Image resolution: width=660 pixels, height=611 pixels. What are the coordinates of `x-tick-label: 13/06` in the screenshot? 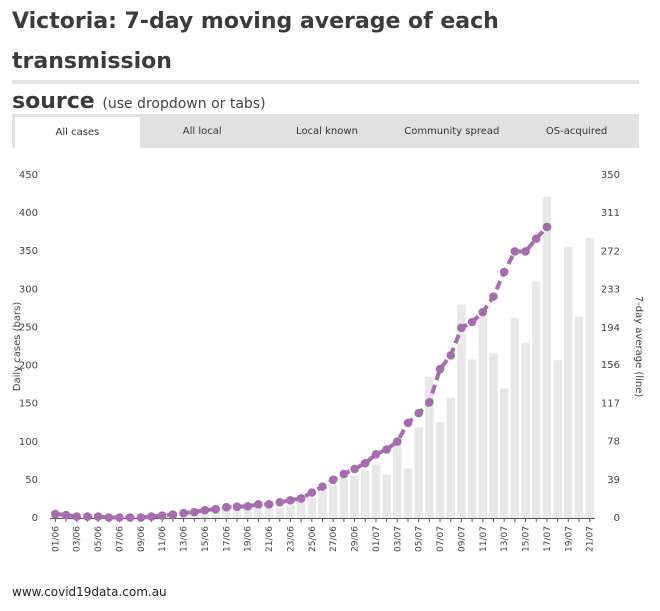 It's located at (185, 539).